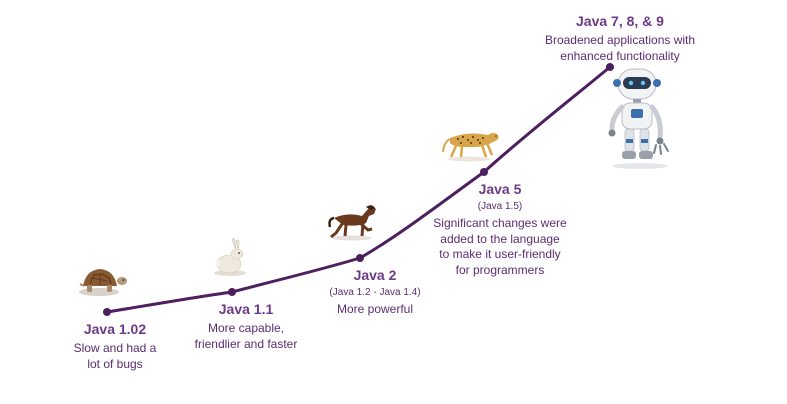 This screenshot has height=404, width=787. What do you see at coordinates (638, 118) in the screenshot?
I see `robot-icon` at bounding box center [638, 118].